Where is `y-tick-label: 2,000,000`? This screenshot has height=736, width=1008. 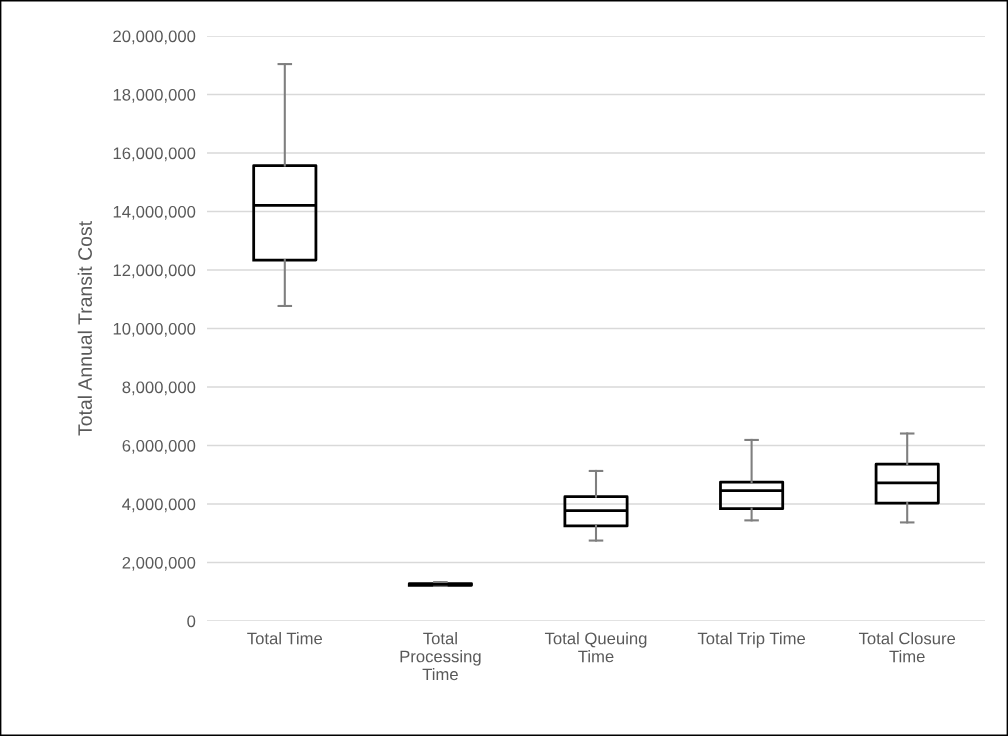
y-tick-label: 2,000,000 is located at coordinates (159, 563).